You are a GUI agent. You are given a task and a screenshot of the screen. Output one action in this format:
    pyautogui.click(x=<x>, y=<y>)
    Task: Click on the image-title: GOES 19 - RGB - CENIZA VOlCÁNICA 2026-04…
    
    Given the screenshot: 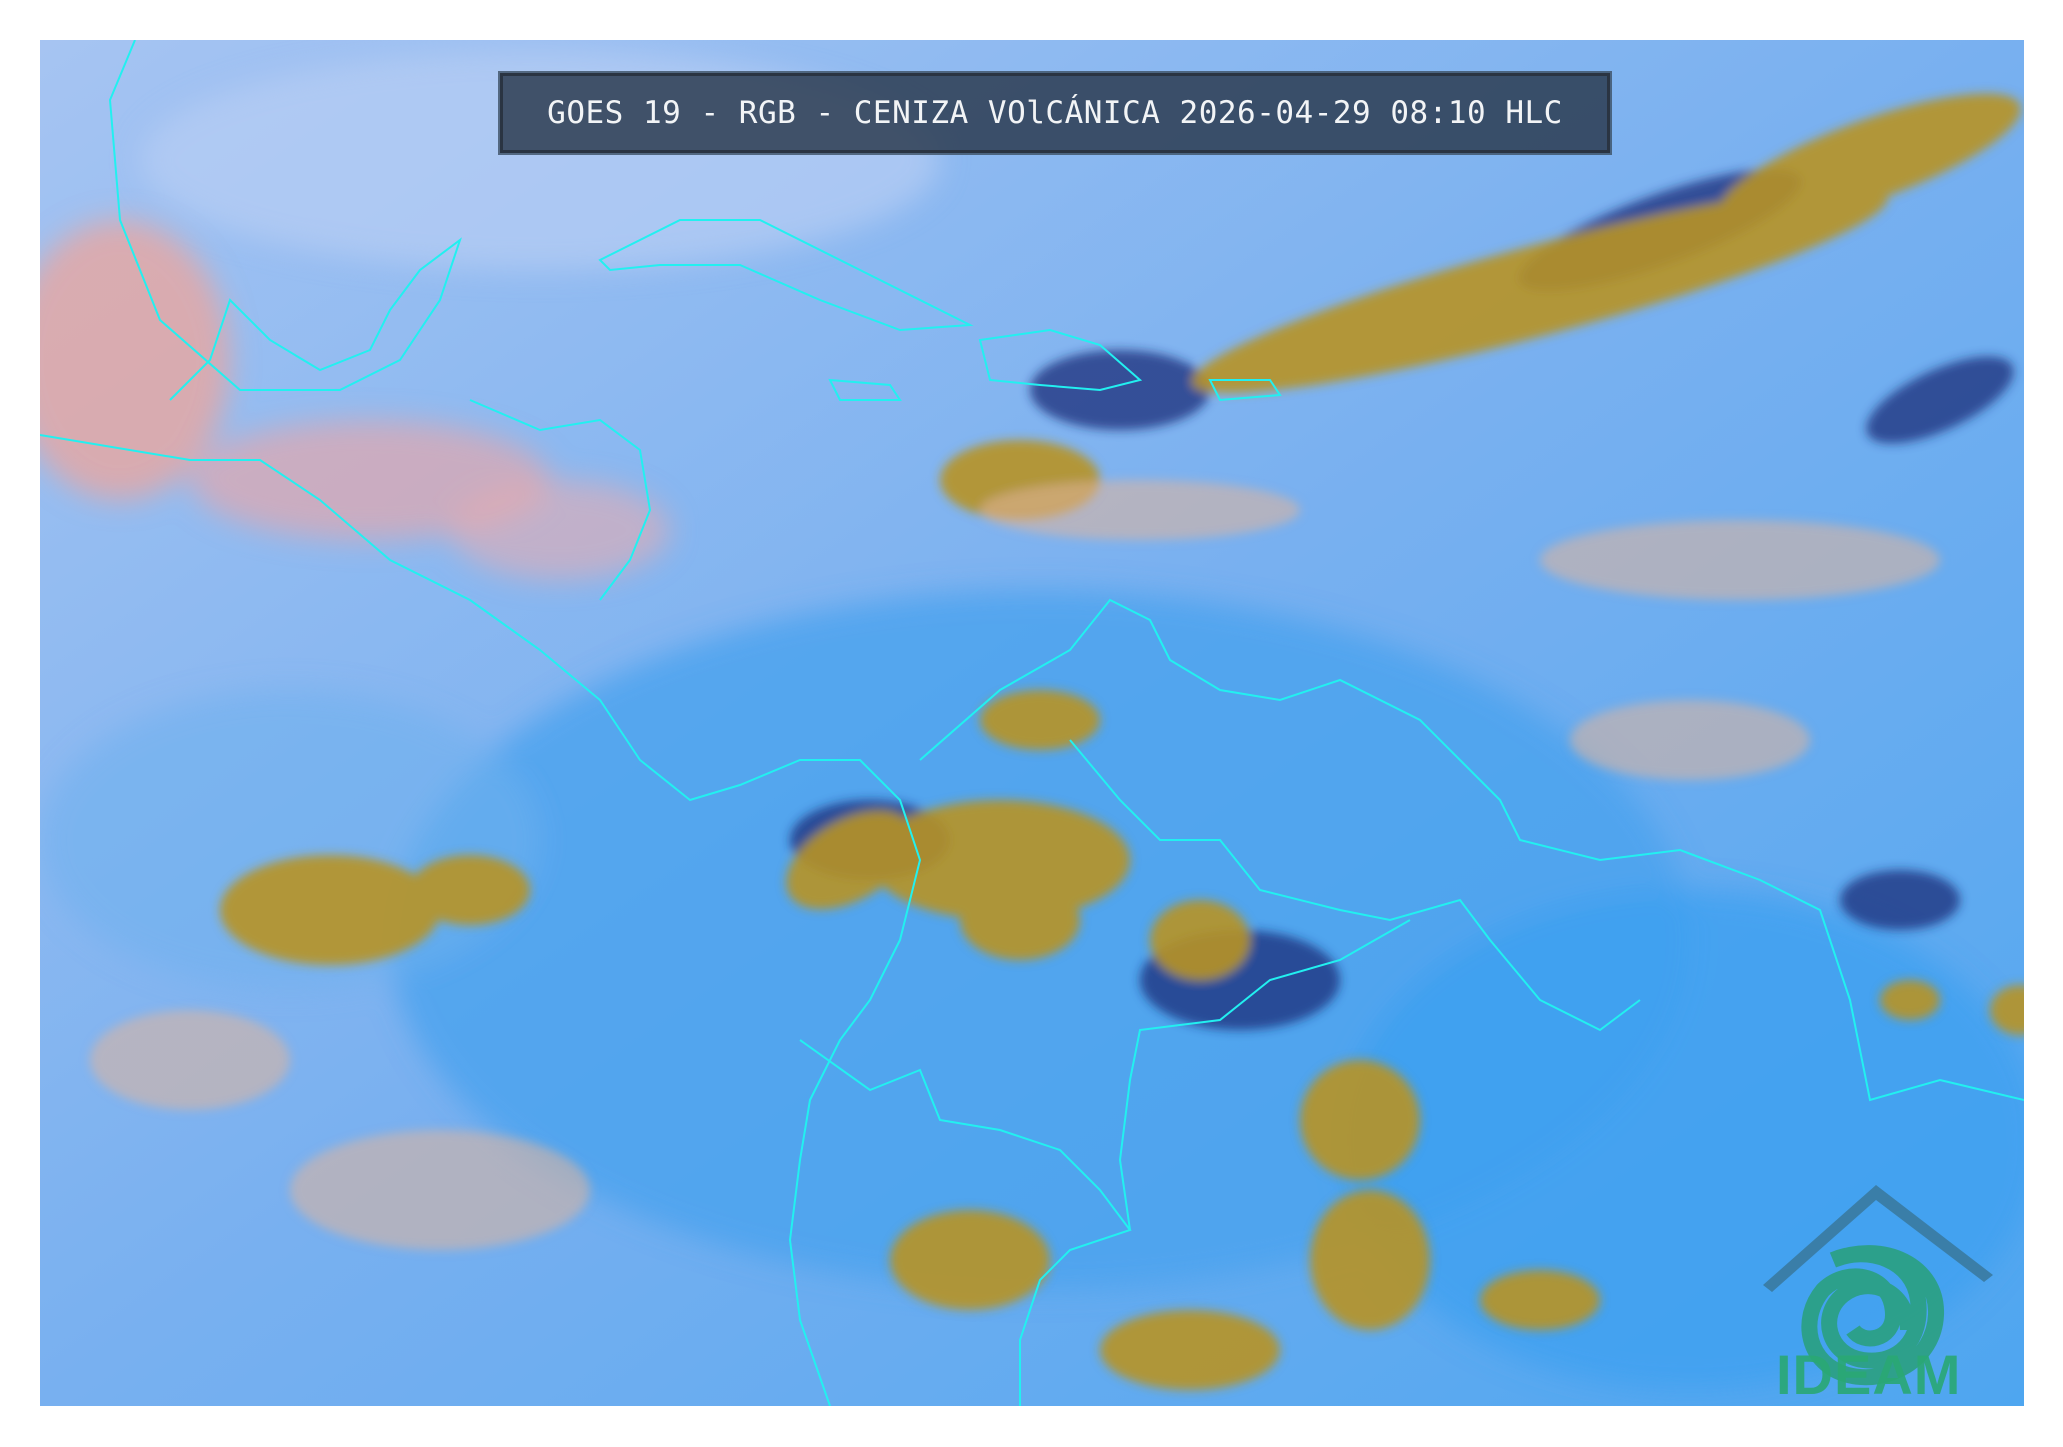 What is the action you would take?
    pyautogui.click(x=1055, y=113)
    